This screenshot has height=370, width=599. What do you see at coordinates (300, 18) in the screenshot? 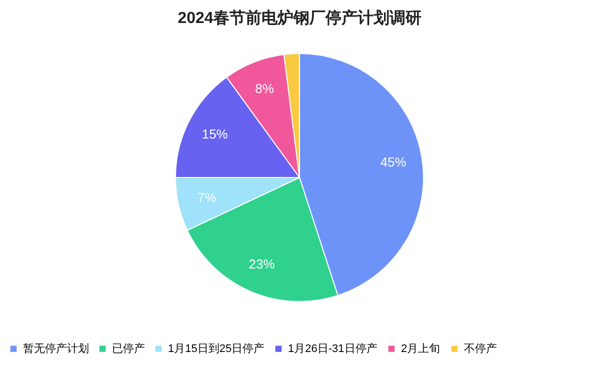
I see `chart-title: 2024春节前电炉钢厂停产计划调研` at bounding box center [300, 18].